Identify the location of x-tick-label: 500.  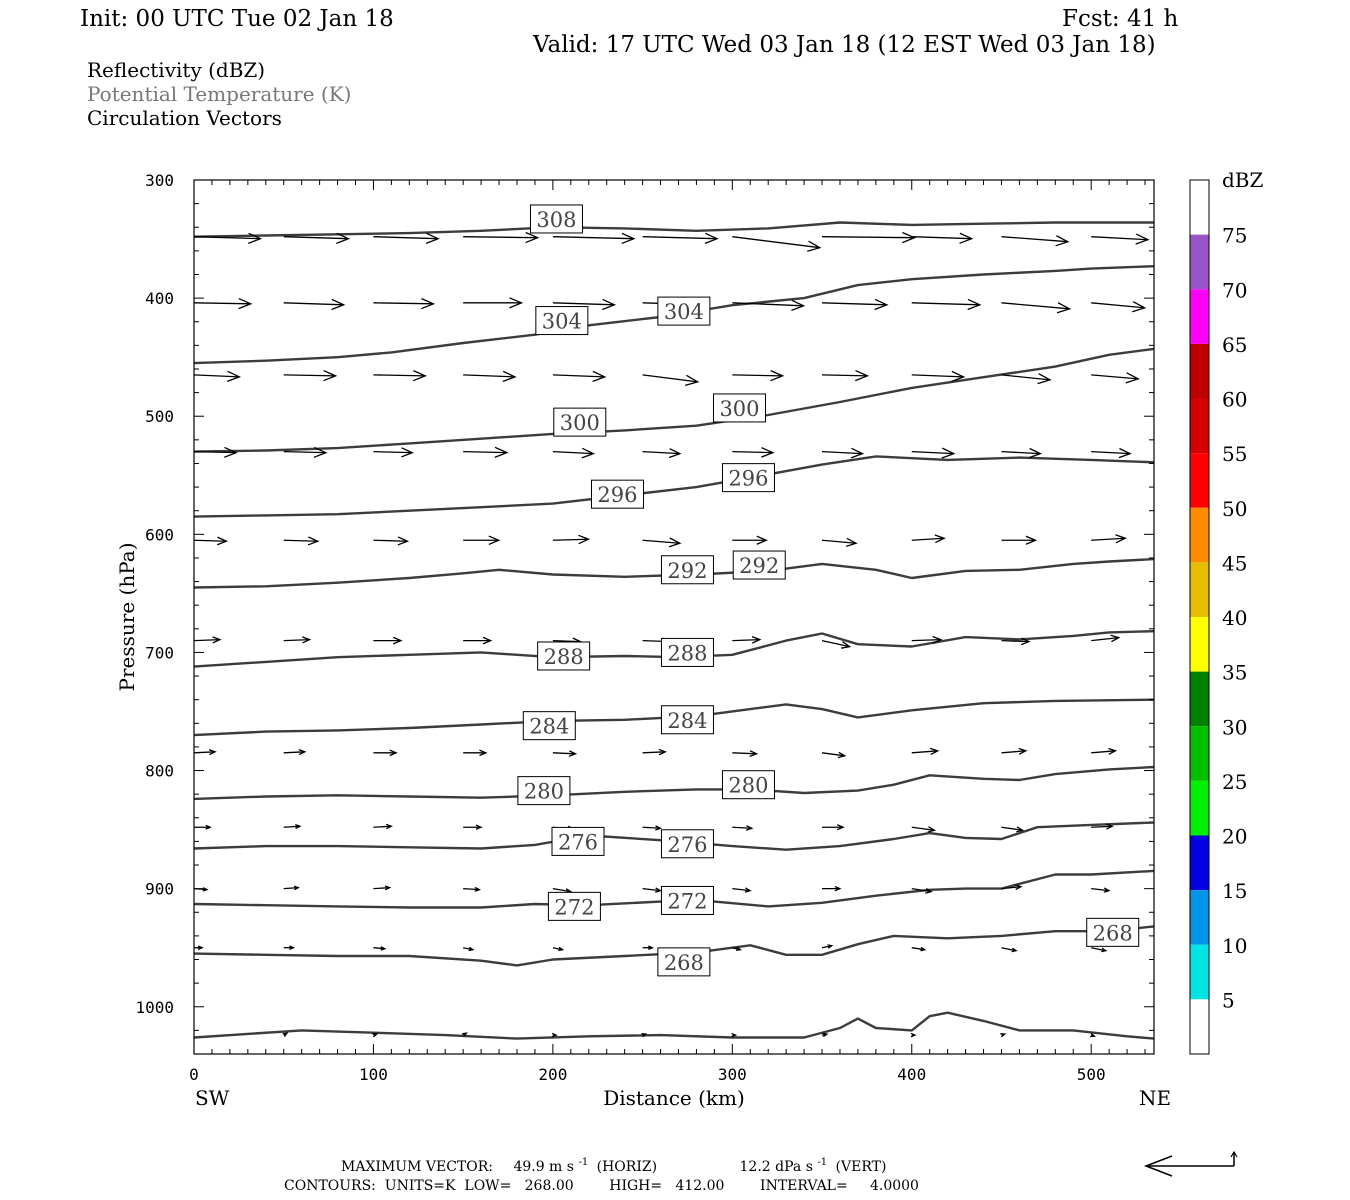
(1091, 1074).